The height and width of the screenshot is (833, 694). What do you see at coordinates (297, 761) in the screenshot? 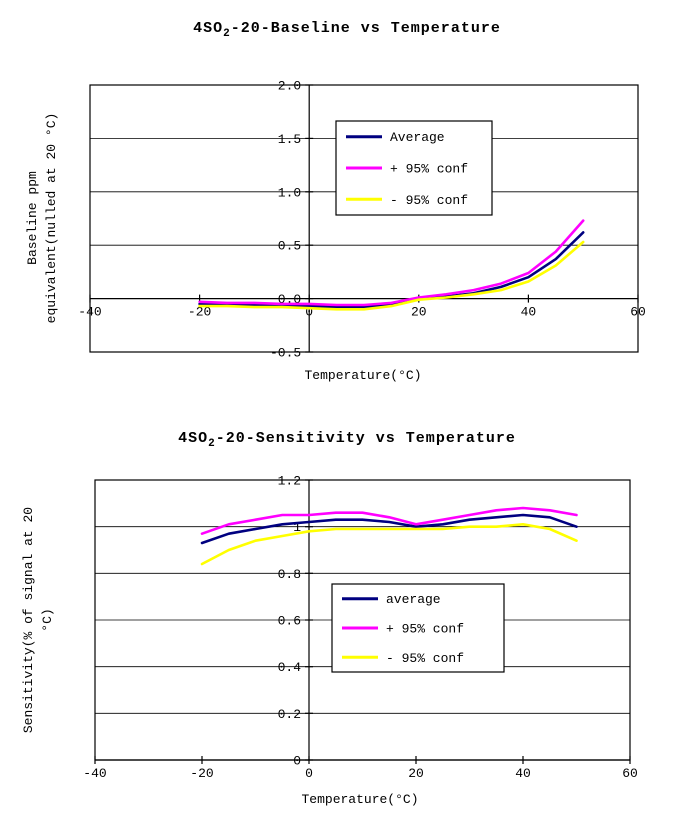
I see `y-tick-label: 0` at bounding box center [297, 761].